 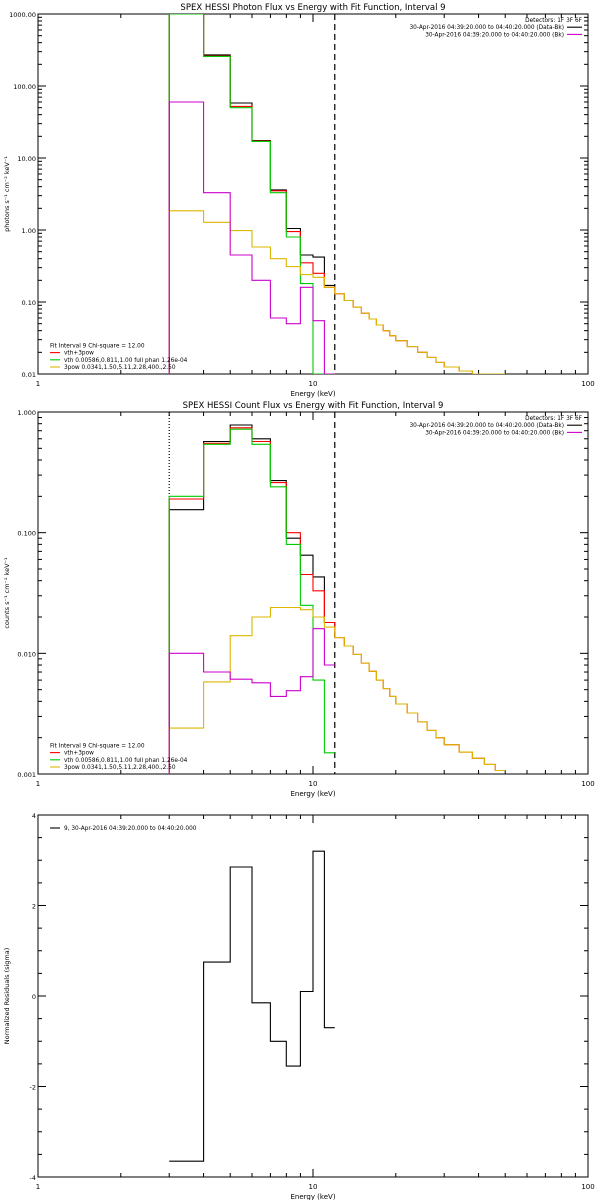 What do you see at coordinates (33, 1088) in the screenshot?
I see `y-tick-label: -2` at bounding box center [33, 1088].